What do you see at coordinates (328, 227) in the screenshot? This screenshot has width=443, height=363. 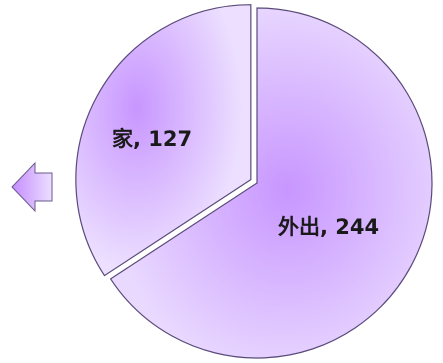 I see `pie-label-outside: 外出, 244` at bounding box center [328, 227].